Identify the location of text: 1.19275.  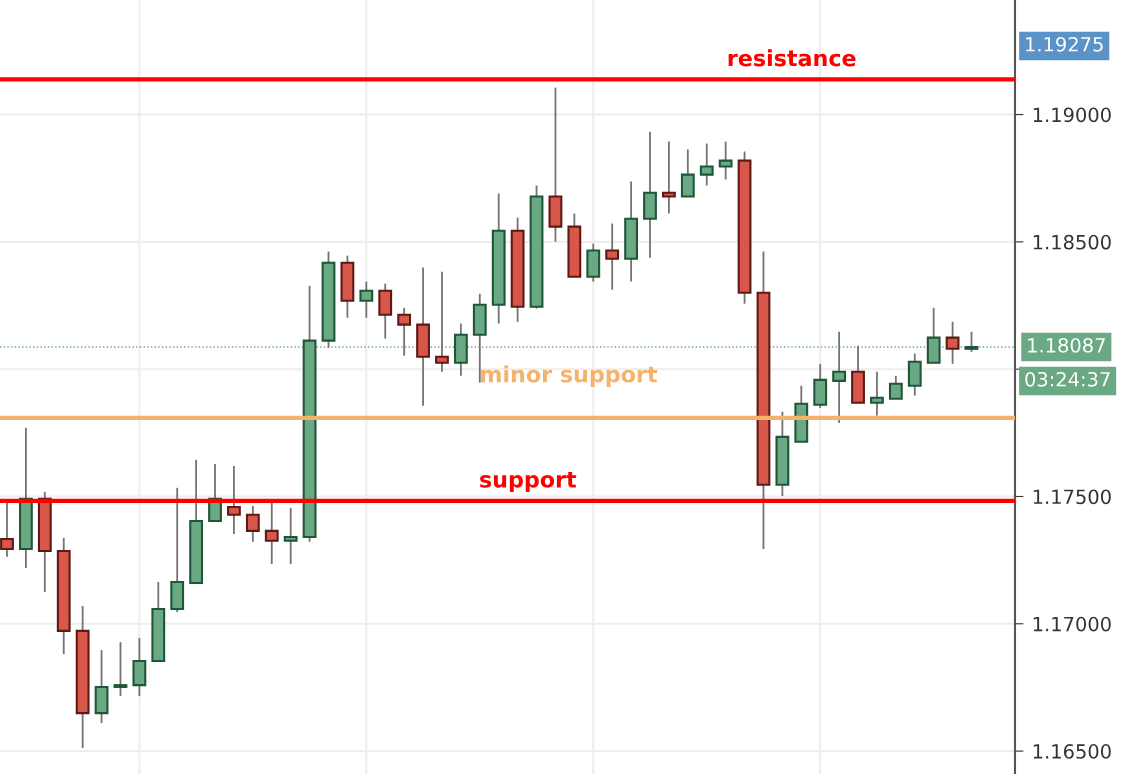
(1064, 44).